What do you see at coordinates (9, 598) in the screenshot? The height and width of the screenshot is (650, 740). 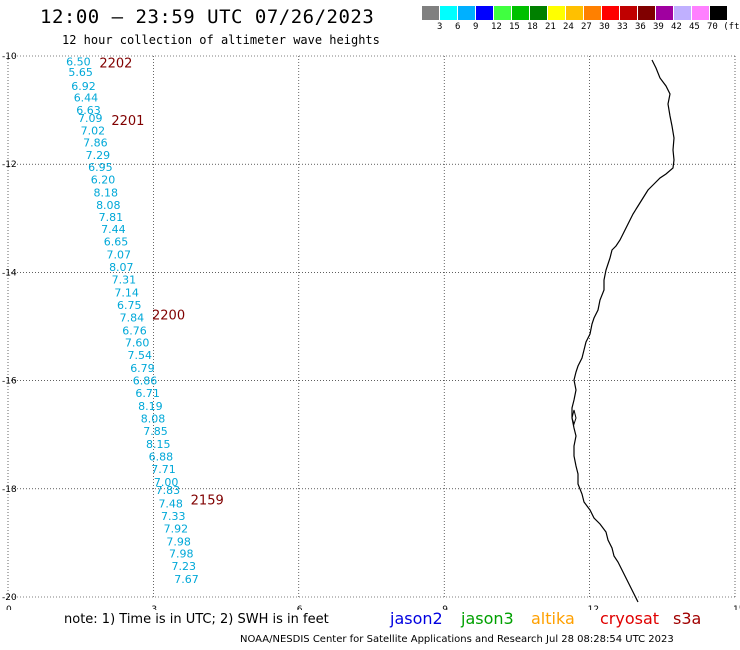 I see `lat-tick-label: -20` at bounding box center [9, 598].